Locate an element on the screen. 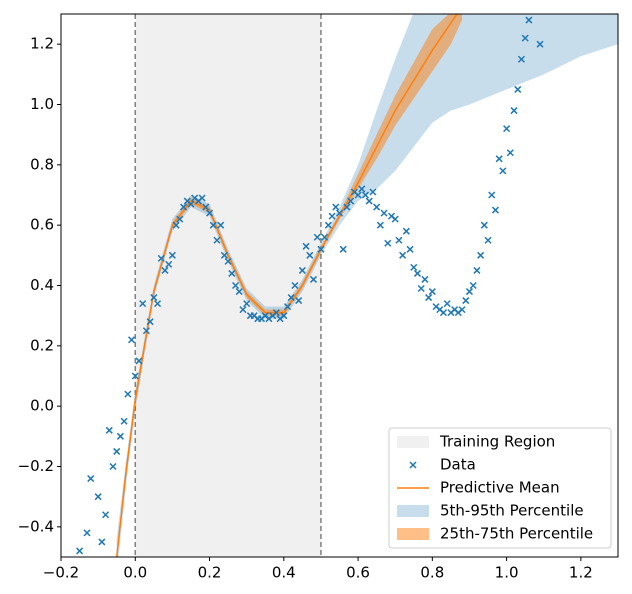 This screenshot has height=594, width=632. x-tick-label: 1.0 is located at coordinates (507, 573).